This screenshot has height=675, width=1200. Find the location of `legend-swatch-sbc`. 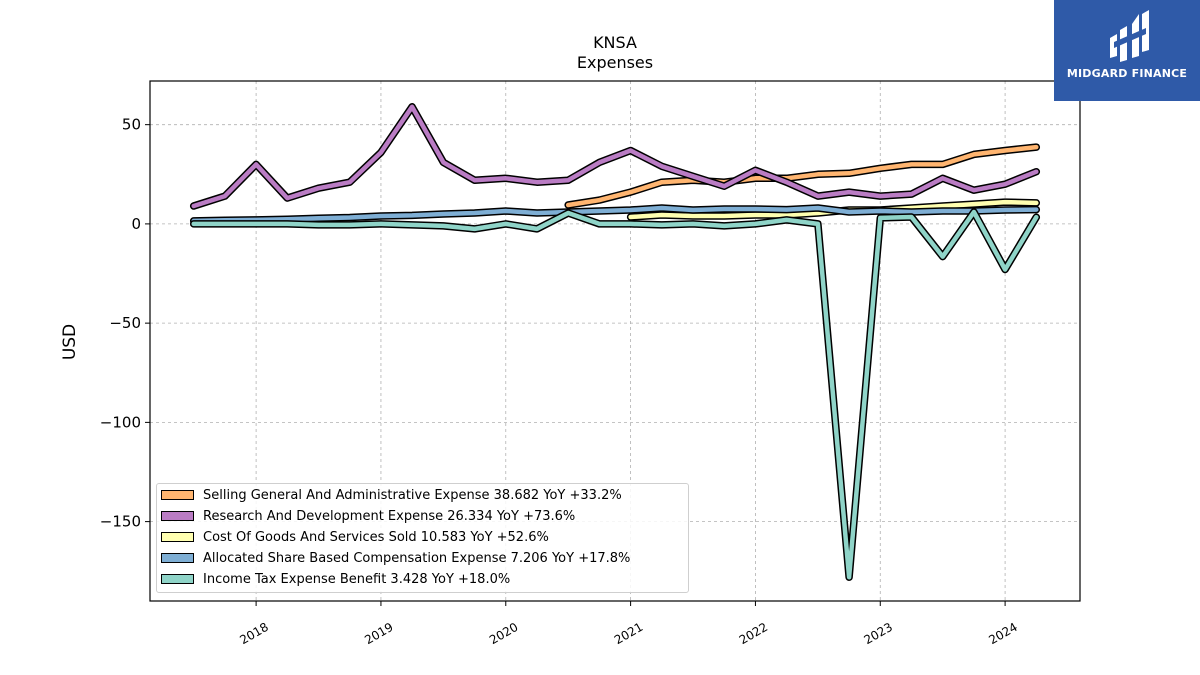

legend-swatch-sbc is located at coordinates (177, 558).